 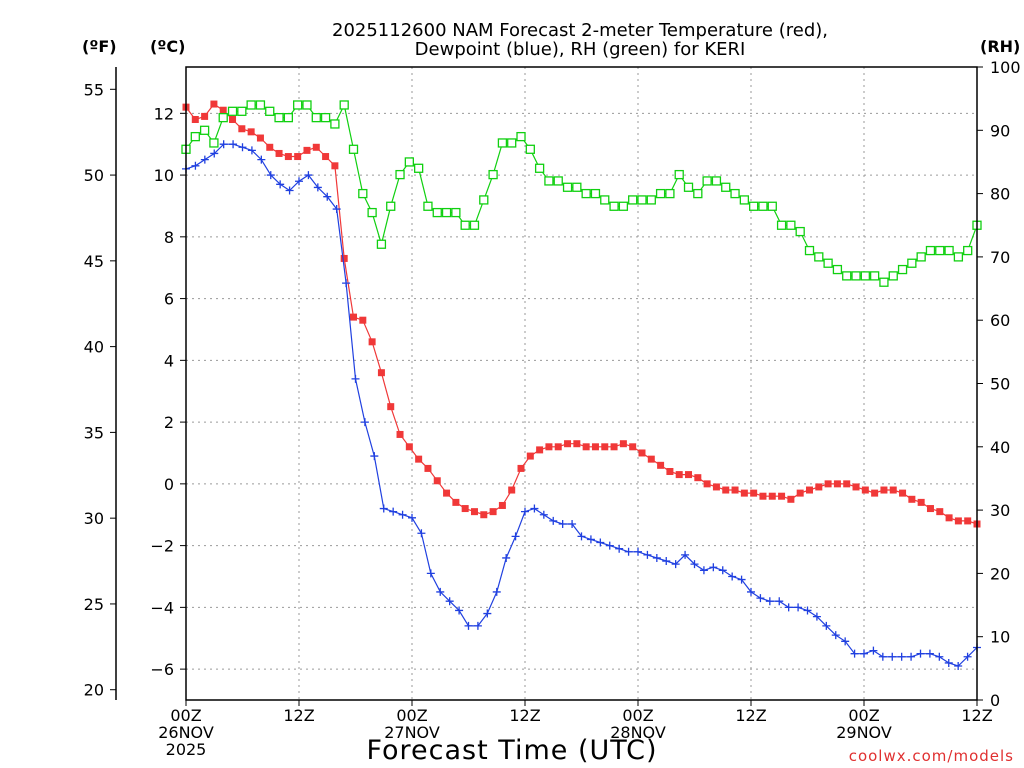 What do you see at coordinates (1005, 67) in the screenshot?
I see `rh-tick-label: 100` at bounding box center [1005, 67].